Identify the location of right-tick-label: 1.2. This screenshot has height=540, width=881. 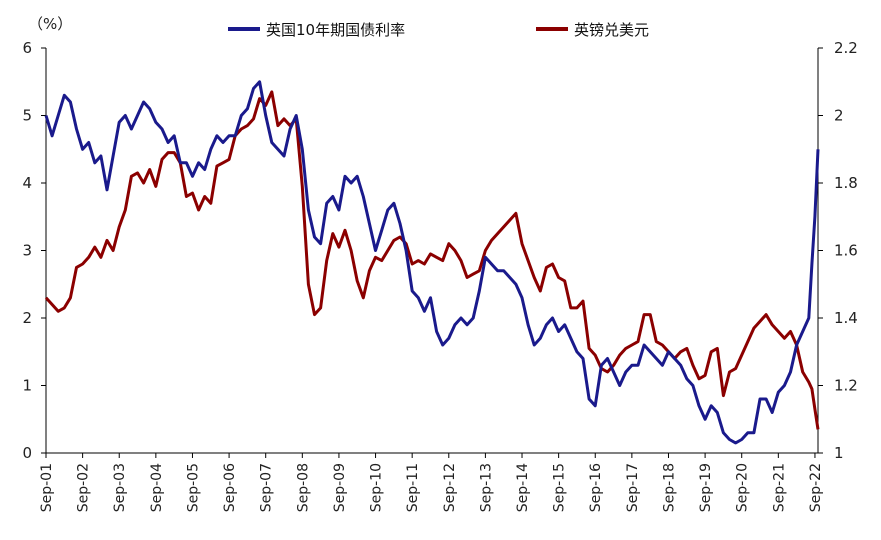
(846, 386).